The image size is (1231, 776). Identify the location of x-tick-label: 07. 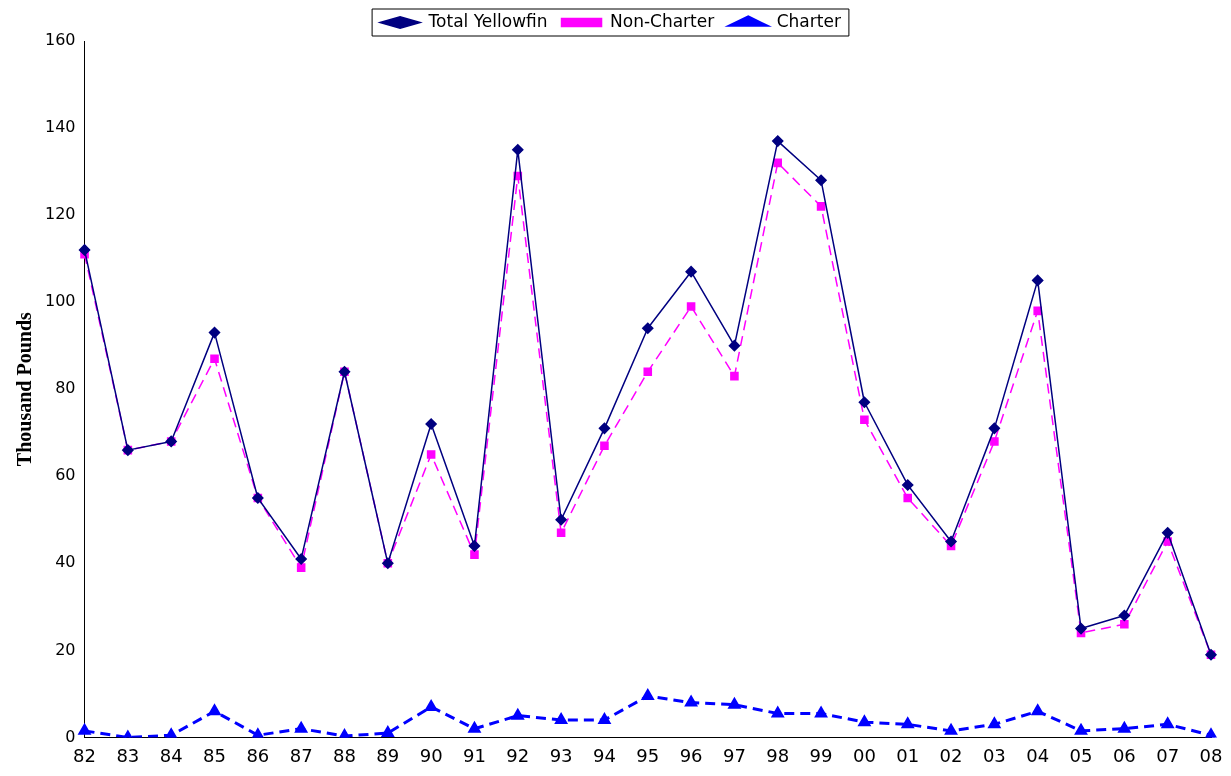
(1168, 755).